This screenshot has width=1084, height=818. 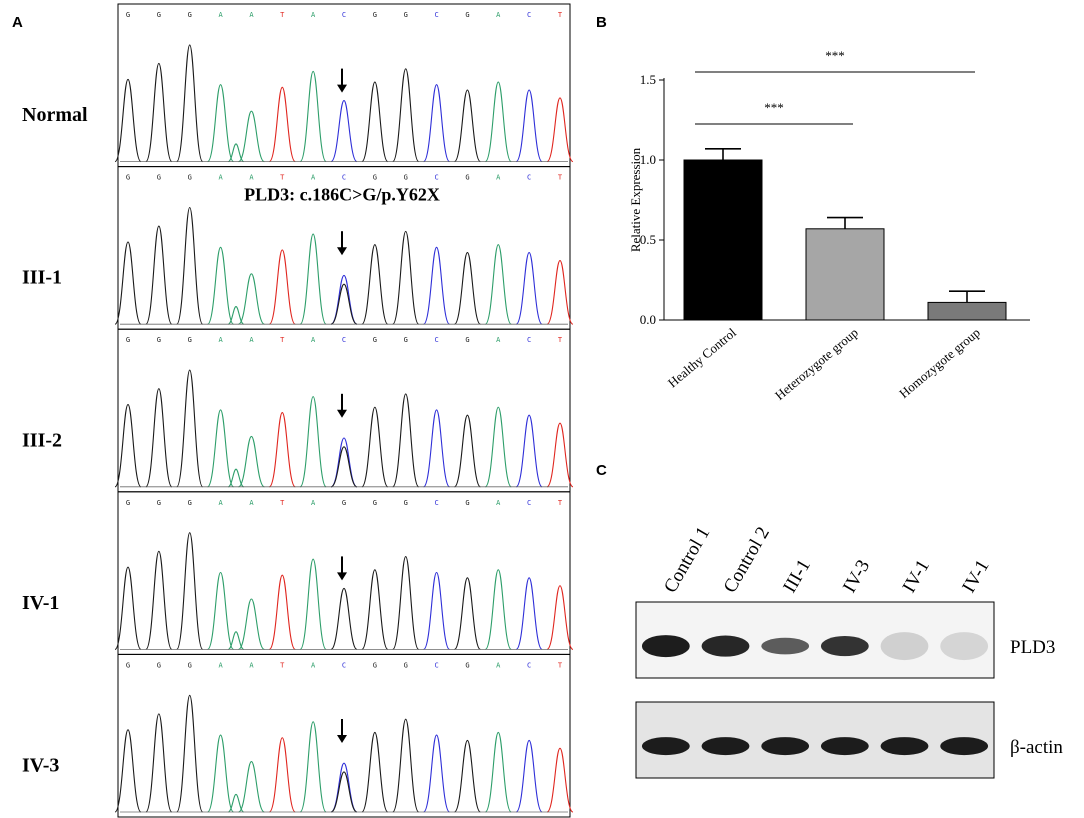 What do you see at coordinates (1032, 647) in the screenshot?
I see `band-label: PLD3` at bounding box center [1032, 647].